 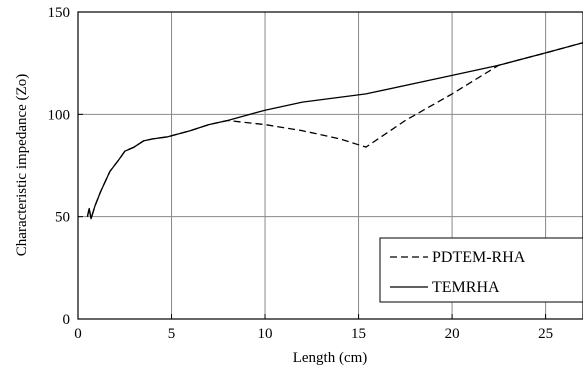 What do you see at coordinates (358, 334) in the screenshot?
I see `x-tick-label: 15` at bounding box center [358, 334].